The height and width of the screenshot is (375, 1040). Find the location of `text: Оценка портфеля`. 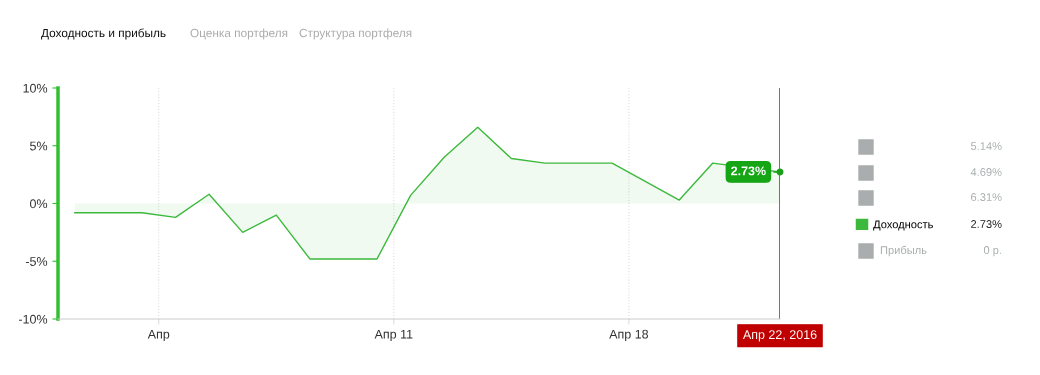

text: Оценка портфеля is located at coordinates (239, 34).